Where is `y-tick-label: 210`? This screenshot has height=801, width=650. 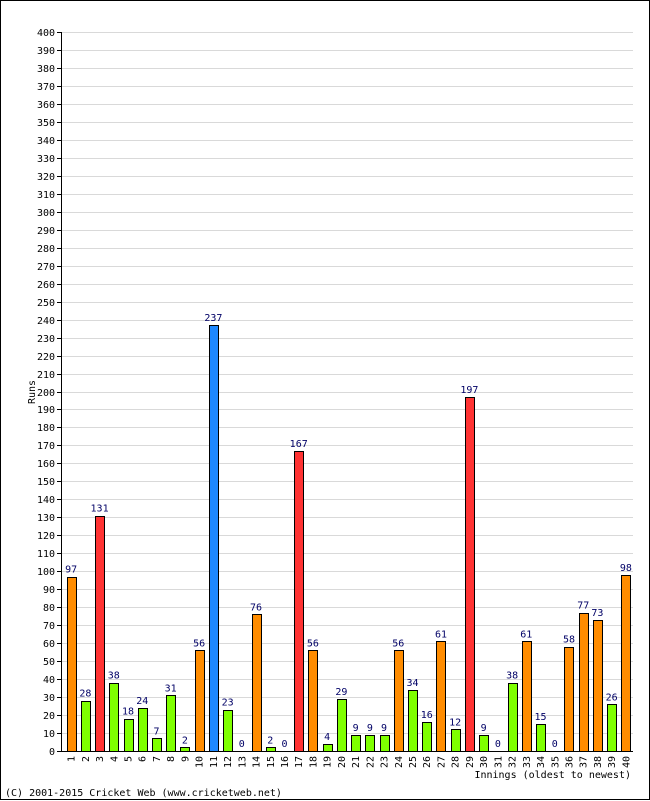
y-tick-label: 210 is located at coordinates (46, 375).